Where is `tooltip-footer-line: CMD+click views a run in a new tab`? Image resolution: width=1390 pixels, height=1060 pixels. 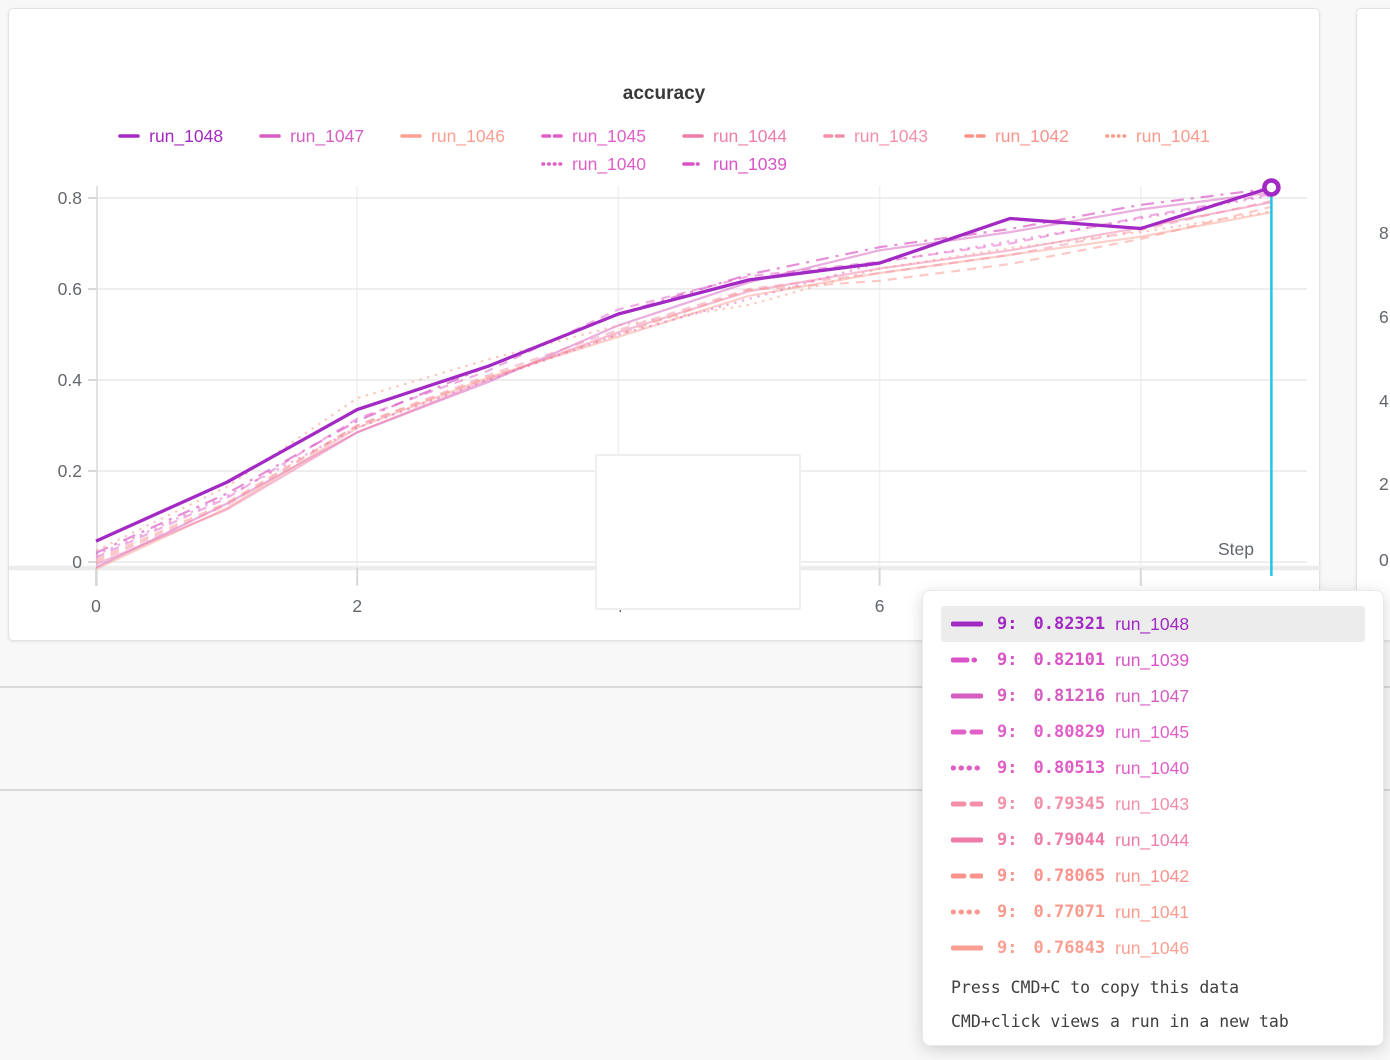
tooltip-footer-line: CMD+click views a run in a new tab is located at coordinates (1120, 1021).